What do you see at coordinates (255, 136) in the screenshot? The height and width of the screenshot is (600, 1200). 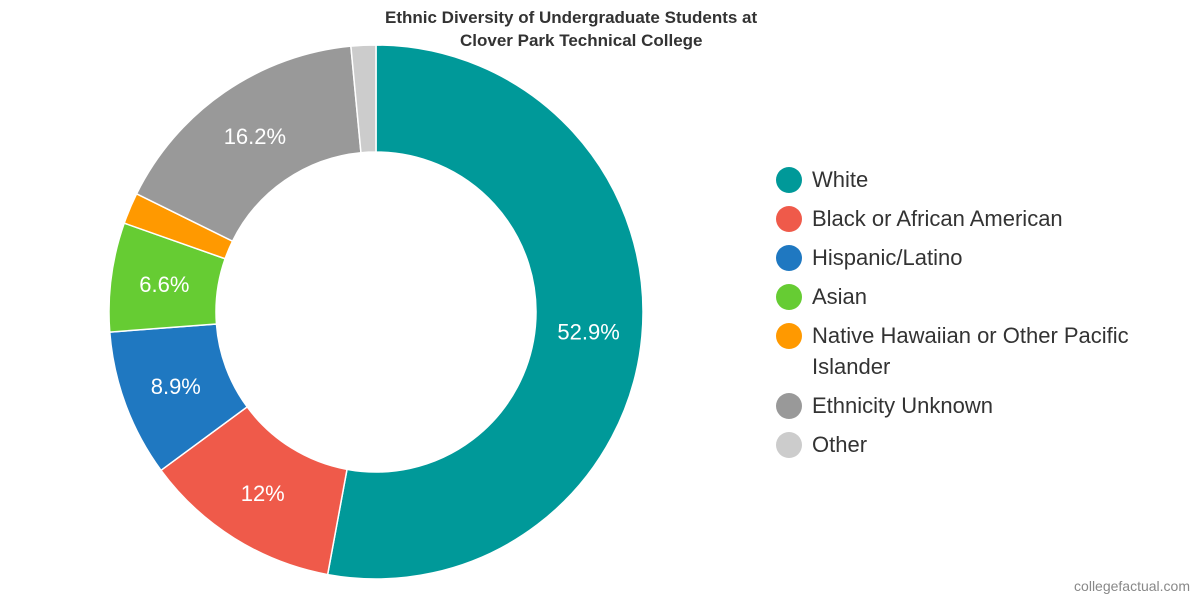 I see `slice-label-ethnicity-unknown: 16.2%` at bounding box center [255, 136].